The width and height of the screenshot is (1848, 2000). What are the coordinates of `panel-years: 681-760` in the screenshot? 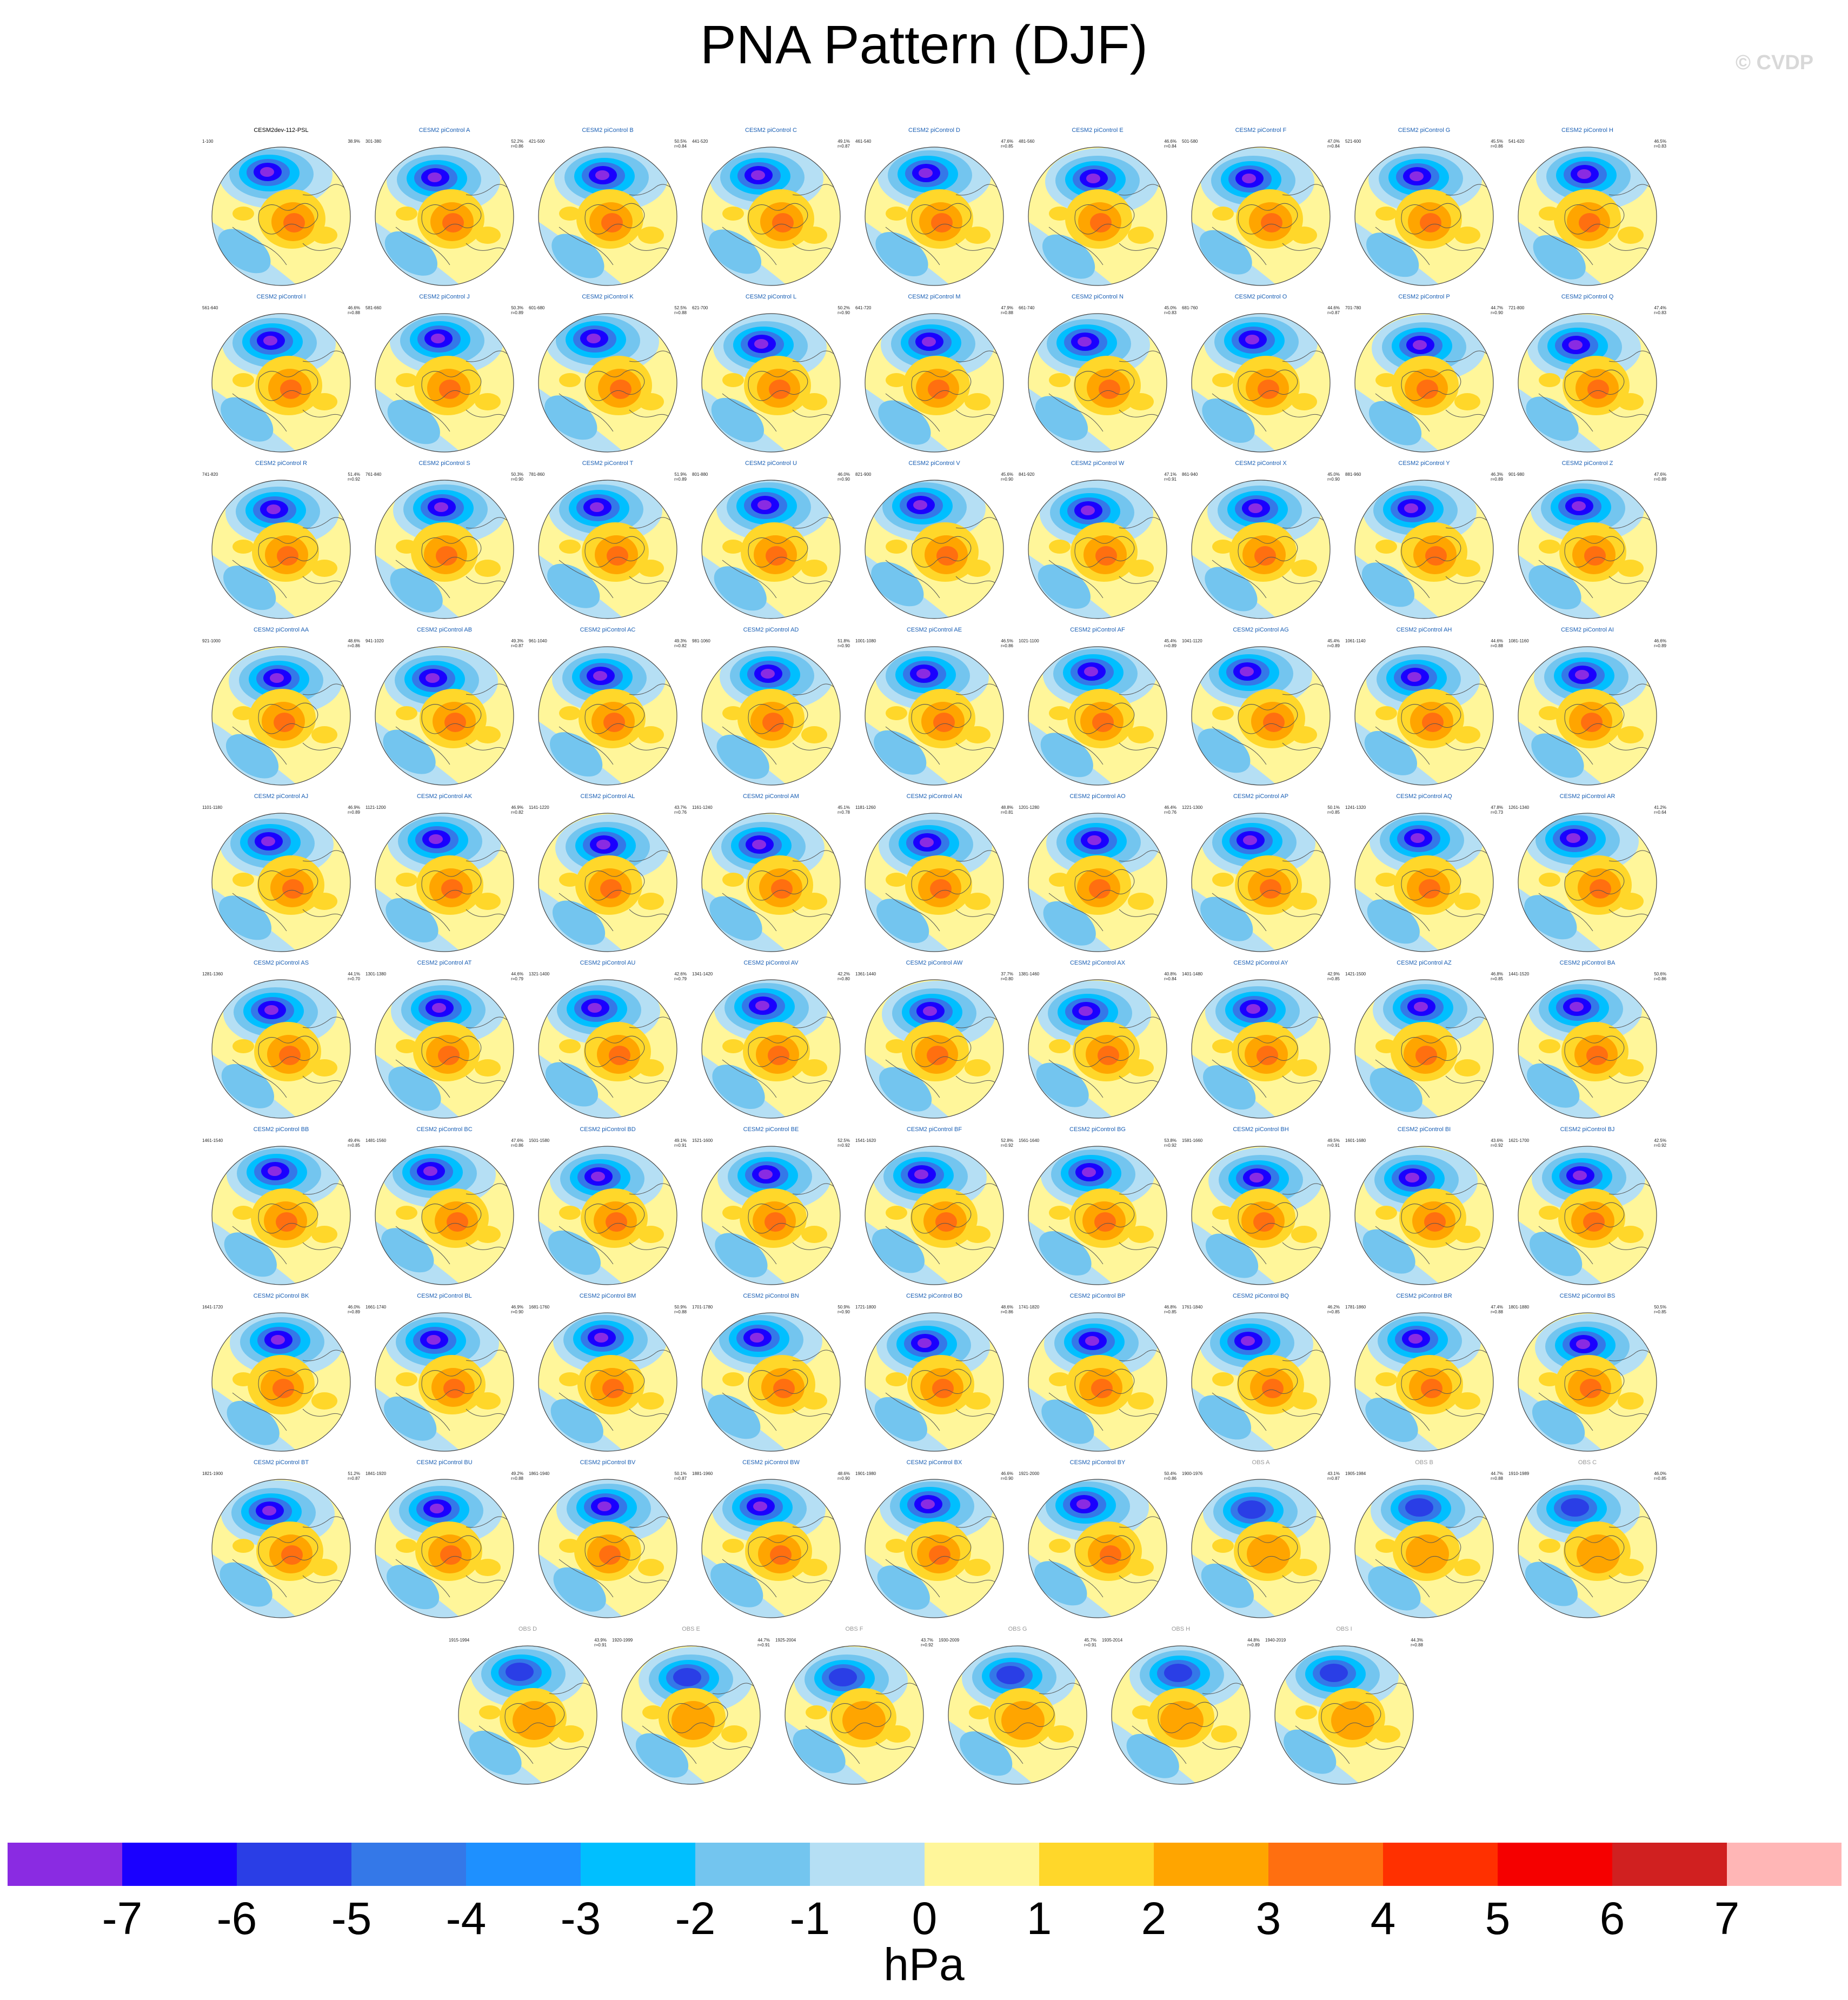 It's located at (1190, 307).